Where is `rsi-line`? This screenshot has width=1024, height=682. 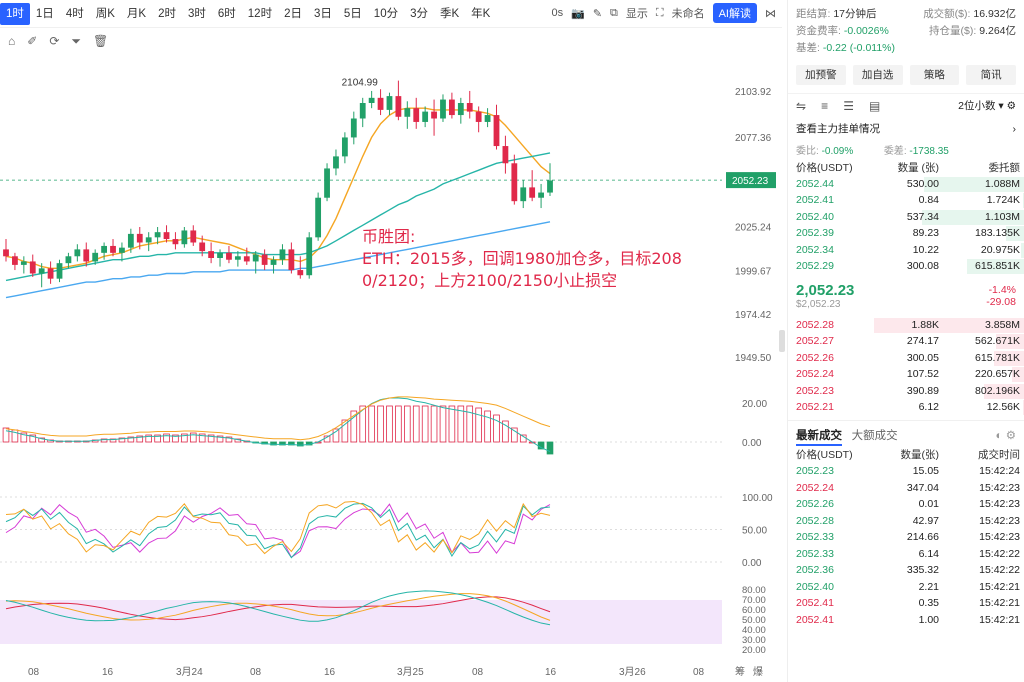
rsi-line is located at coordinates (278, 608).